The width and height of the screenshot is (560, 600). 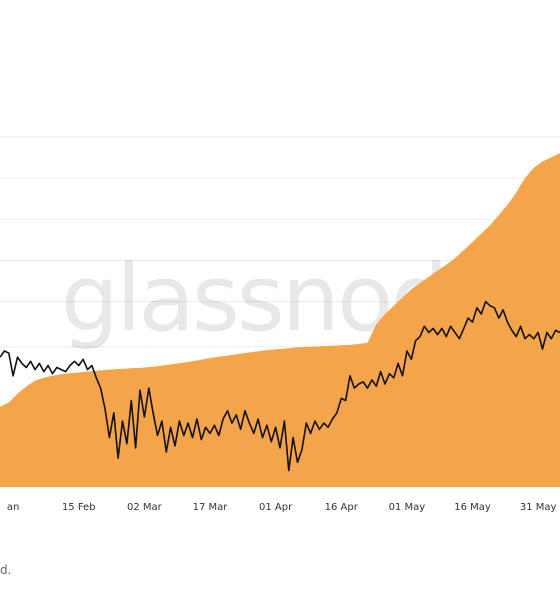 What do you see at coordinates (407, 507) in the screenshot?
I see `x-tick-label: 01 May` at bounding box center [407, 507].